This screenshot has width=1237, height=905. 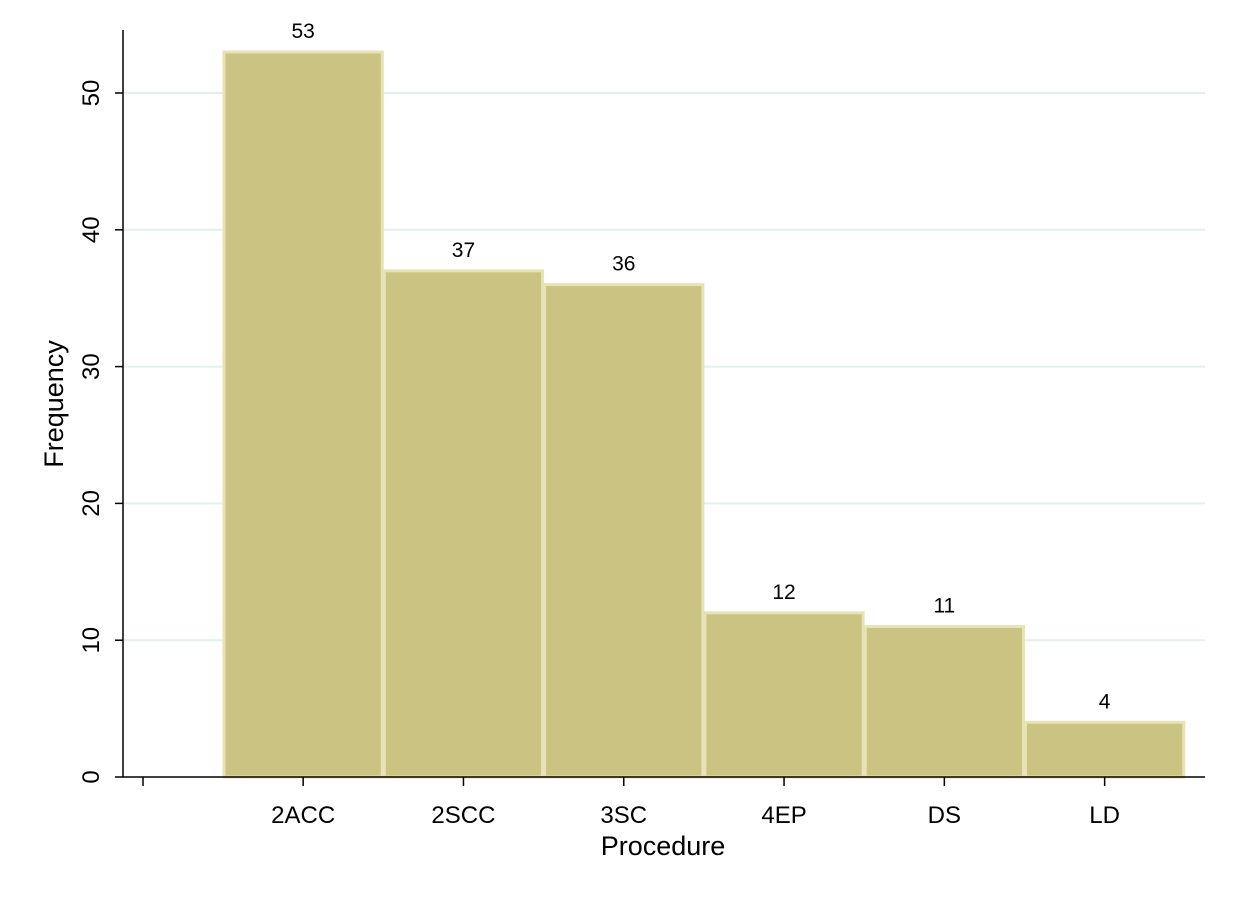 I want to click on x-tick-label: LD, so click(x=1104, y=815).